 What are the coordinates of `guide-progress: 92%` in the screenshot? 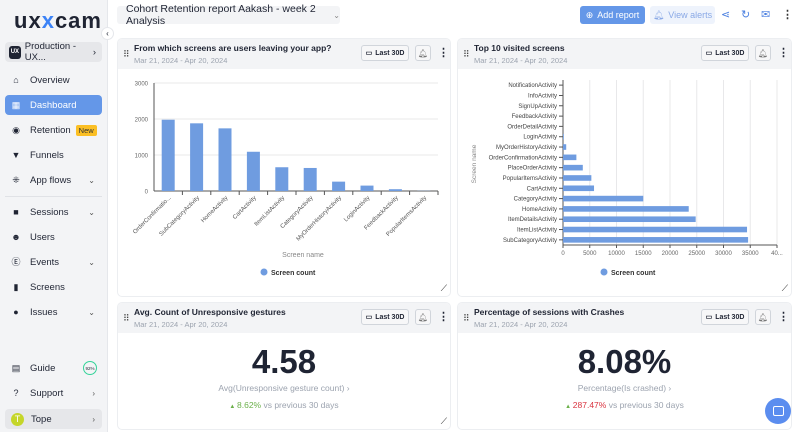 It's located at (90, 368).